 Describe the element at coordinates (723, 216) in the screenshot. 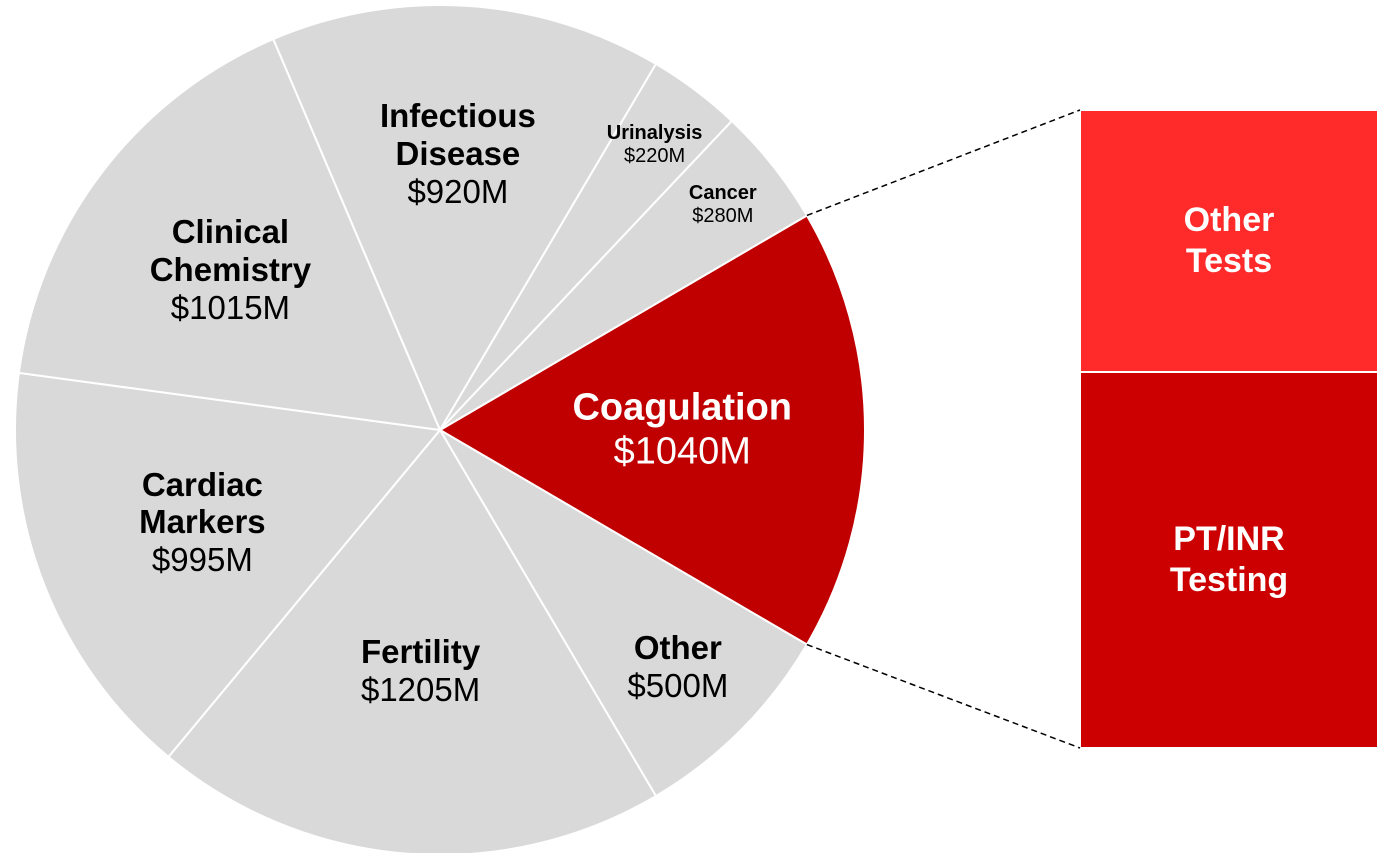

I see `slice-value: $280M` at that location.